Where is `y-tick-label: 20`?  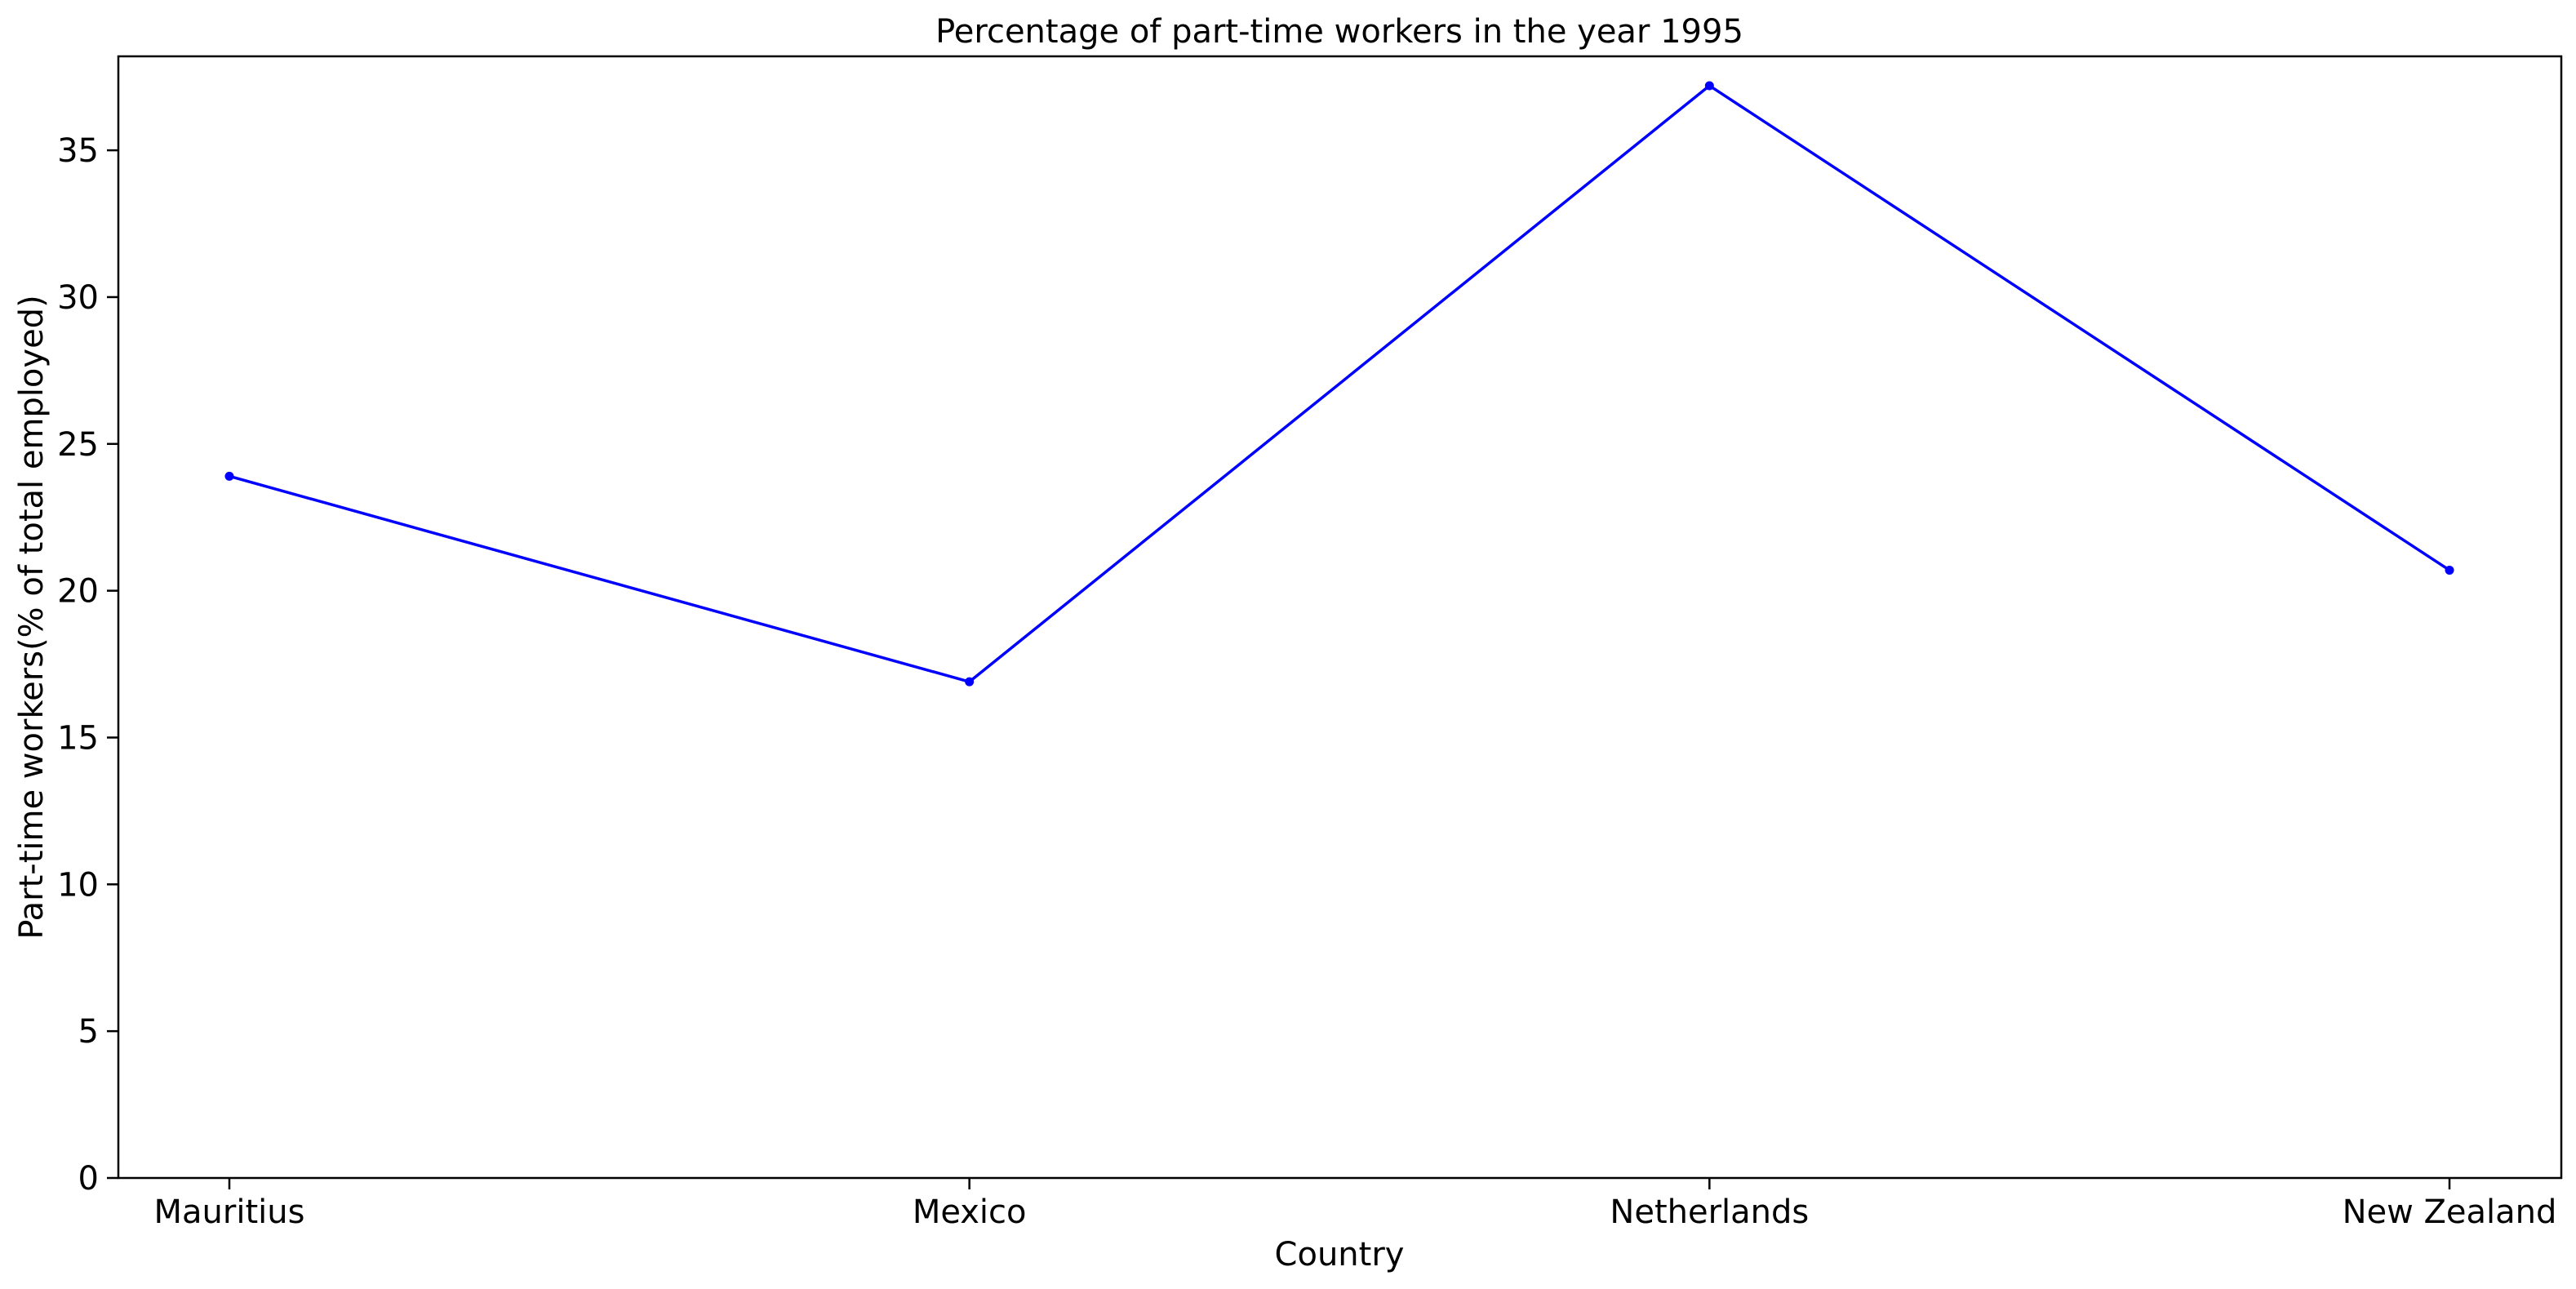 y-tick-label: 20 is located at coordinates (78, 592).